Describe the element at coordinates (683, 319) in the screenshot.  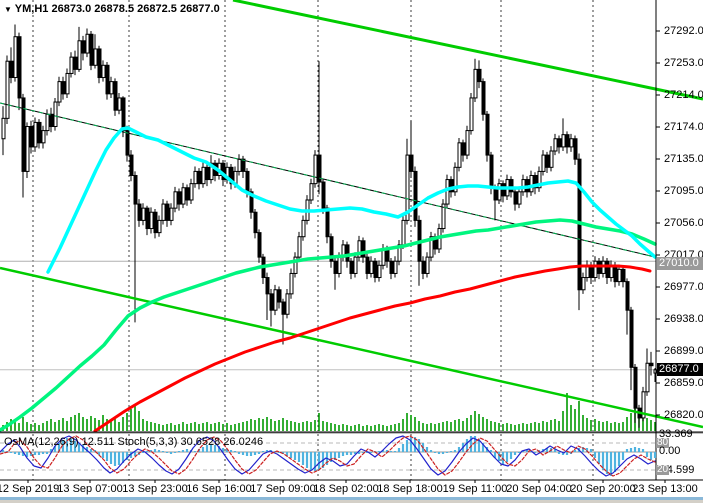
I see `price-axis-label: 26938.0` at that location.